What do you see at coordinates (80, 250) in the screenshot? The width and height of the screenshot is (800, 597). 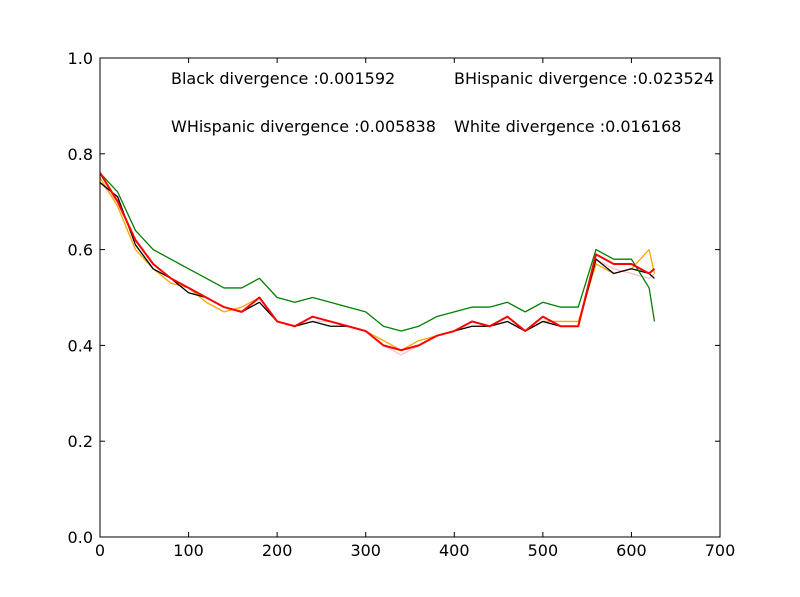 I see `y-tick-label: 0.6` at bounding box center [80, 250].